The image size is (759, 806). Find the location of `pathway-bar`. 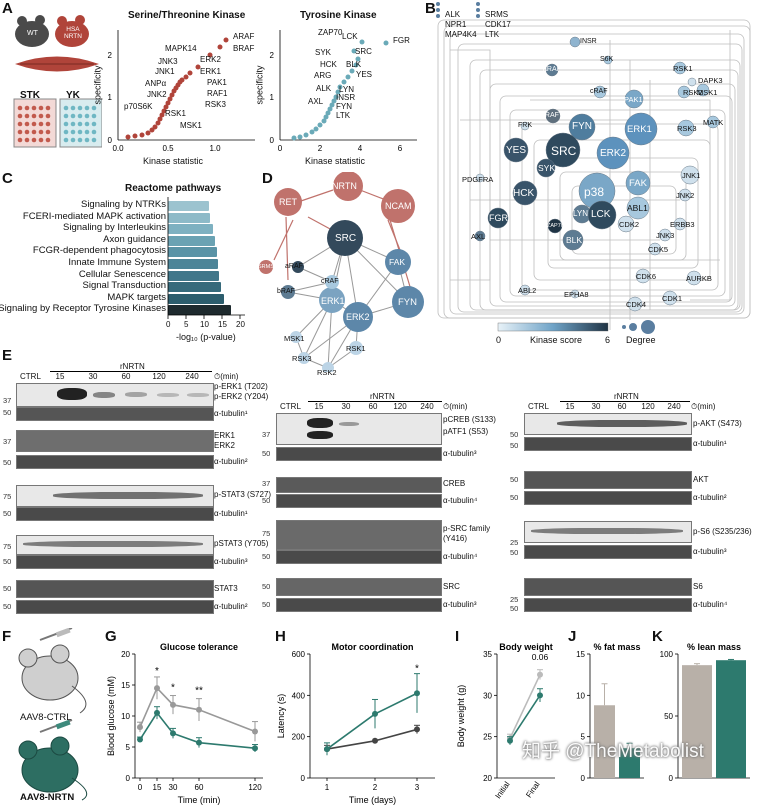

pathway-bar is located at coordinates (195, 287).